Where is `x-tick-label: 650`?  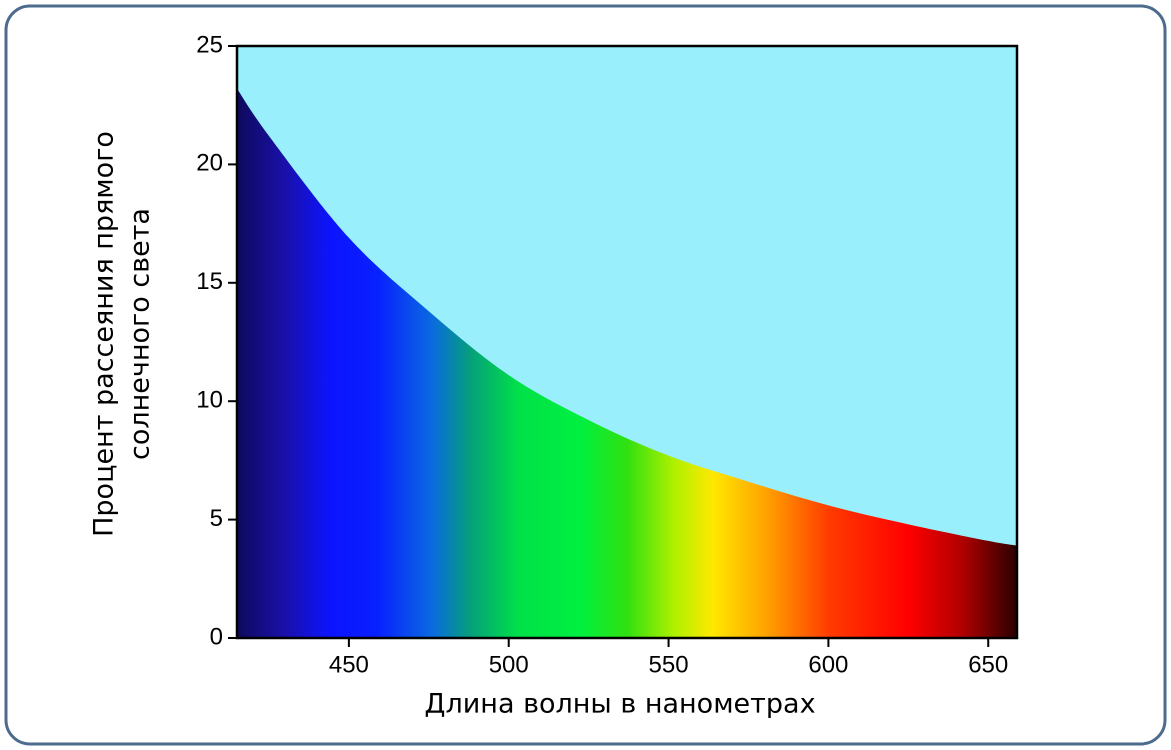 x-tick-label: 650 is located at coordinates (988, 664).